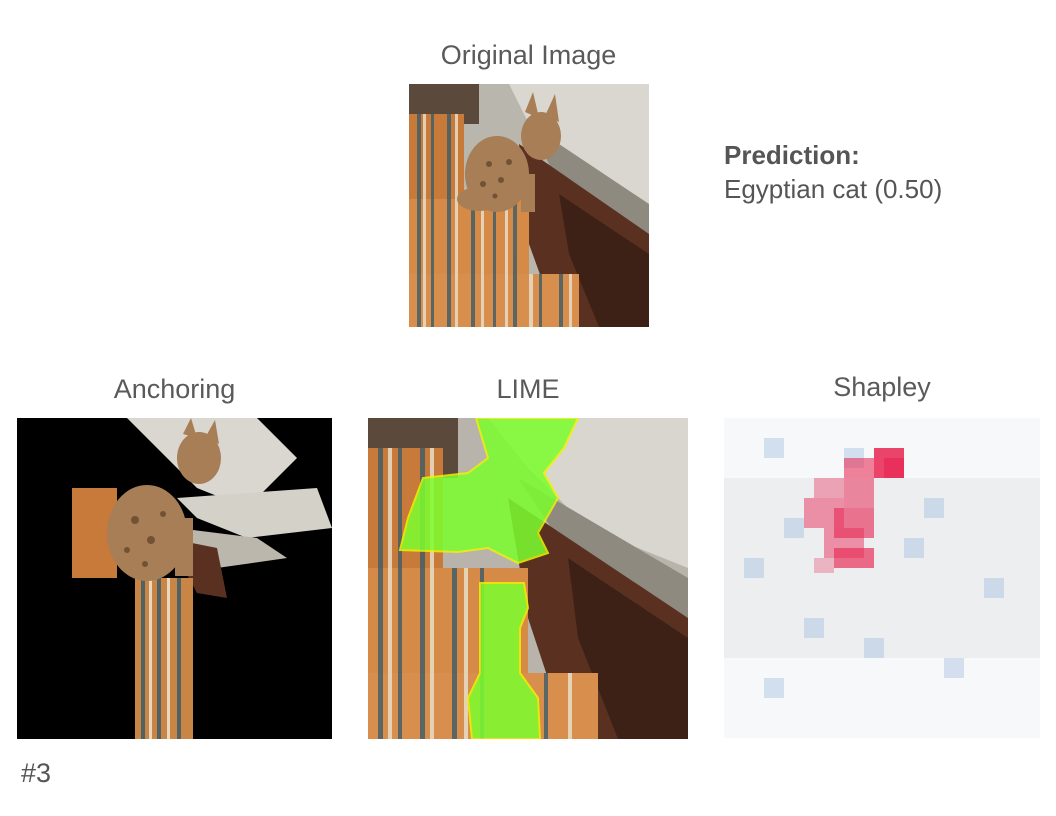 The width and height of the screenshot is (1056, 816). I want to click on anchoring-image, so click(174, 578).